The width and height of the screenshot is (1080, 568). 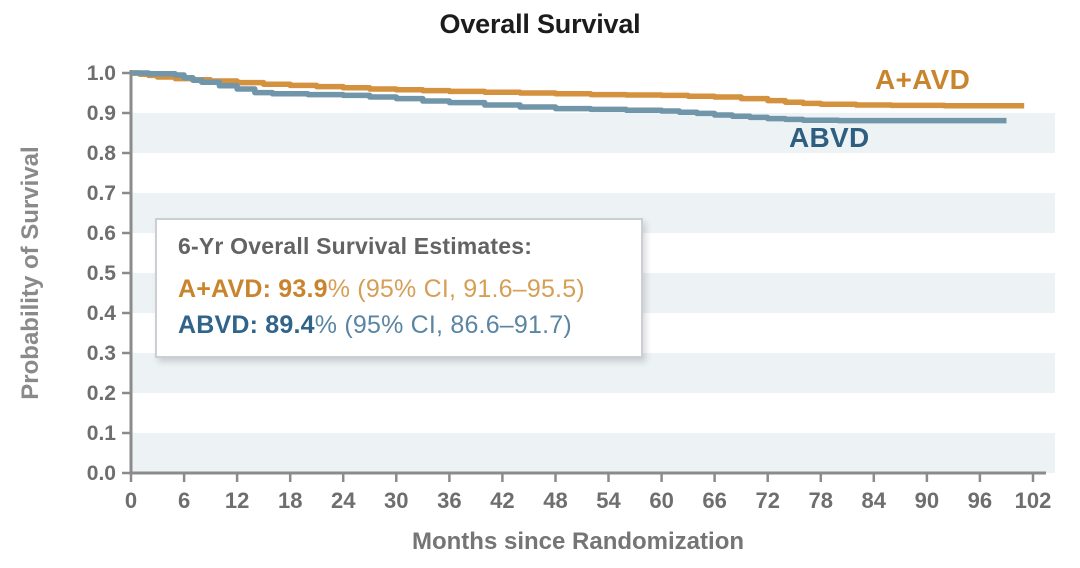 I want to click on y-tick-label: 0.9, so click(x=101, y=113).